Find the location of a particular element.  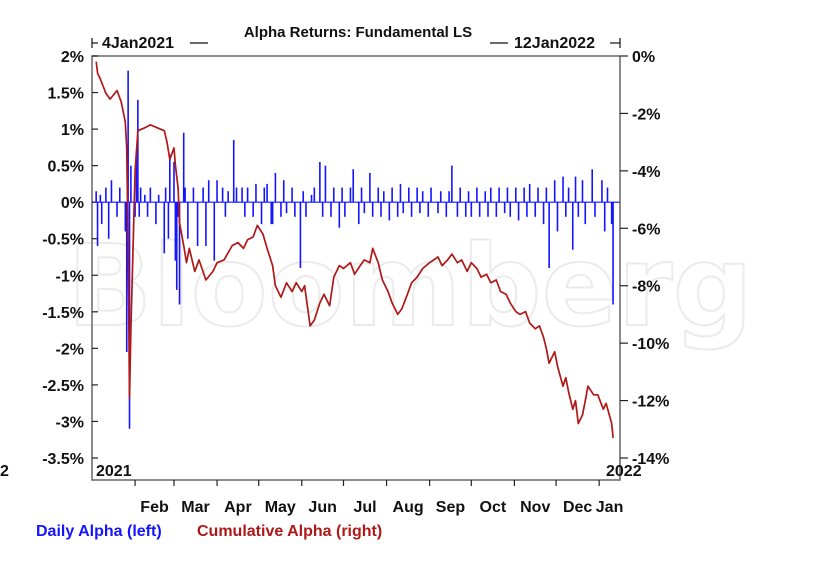

left-tick-label: 1% is located at coordinates (72, 130).